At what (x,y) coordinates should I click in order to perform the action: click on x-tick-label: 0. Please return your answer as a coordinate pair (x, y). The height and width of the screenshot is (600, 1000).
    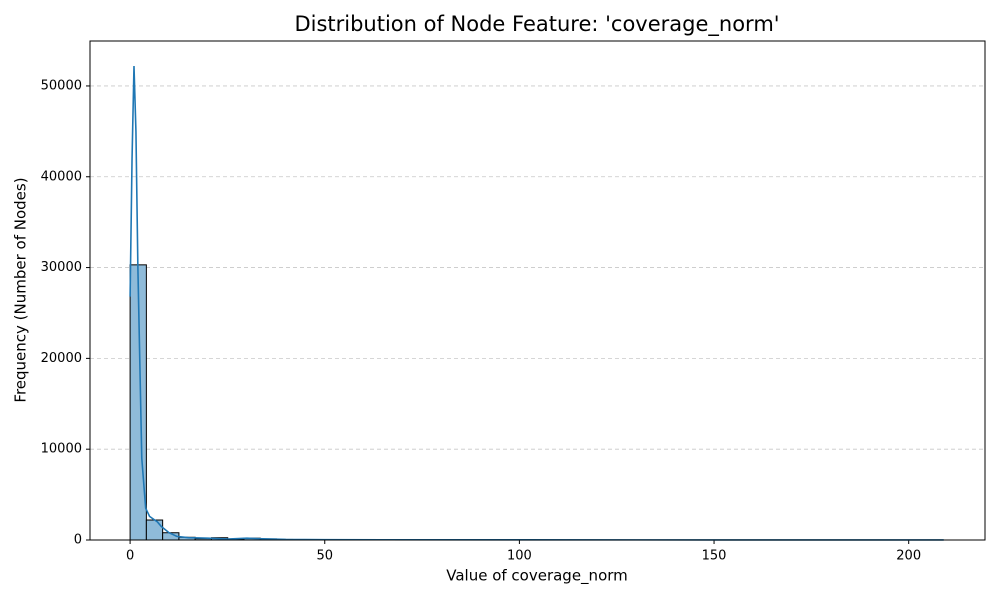
    Looking at the image, I should click on (130, 556).